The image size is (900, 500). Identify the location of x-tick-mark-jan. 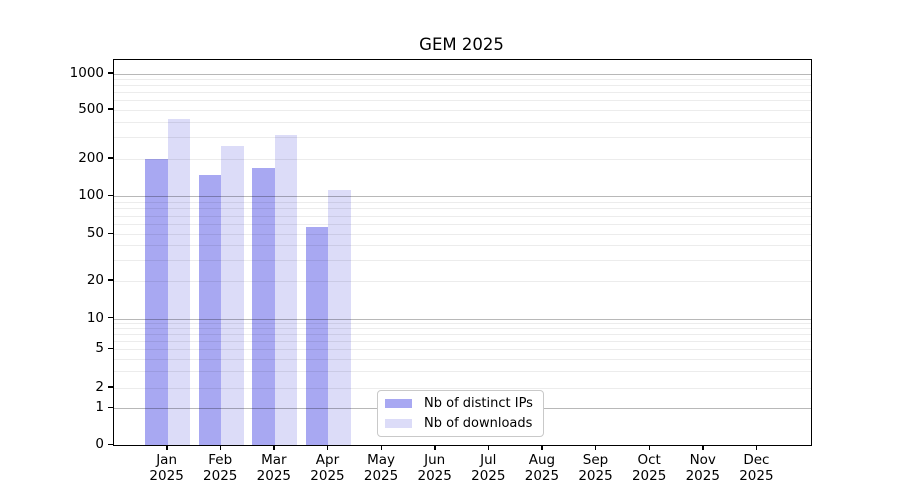
(167, 447).